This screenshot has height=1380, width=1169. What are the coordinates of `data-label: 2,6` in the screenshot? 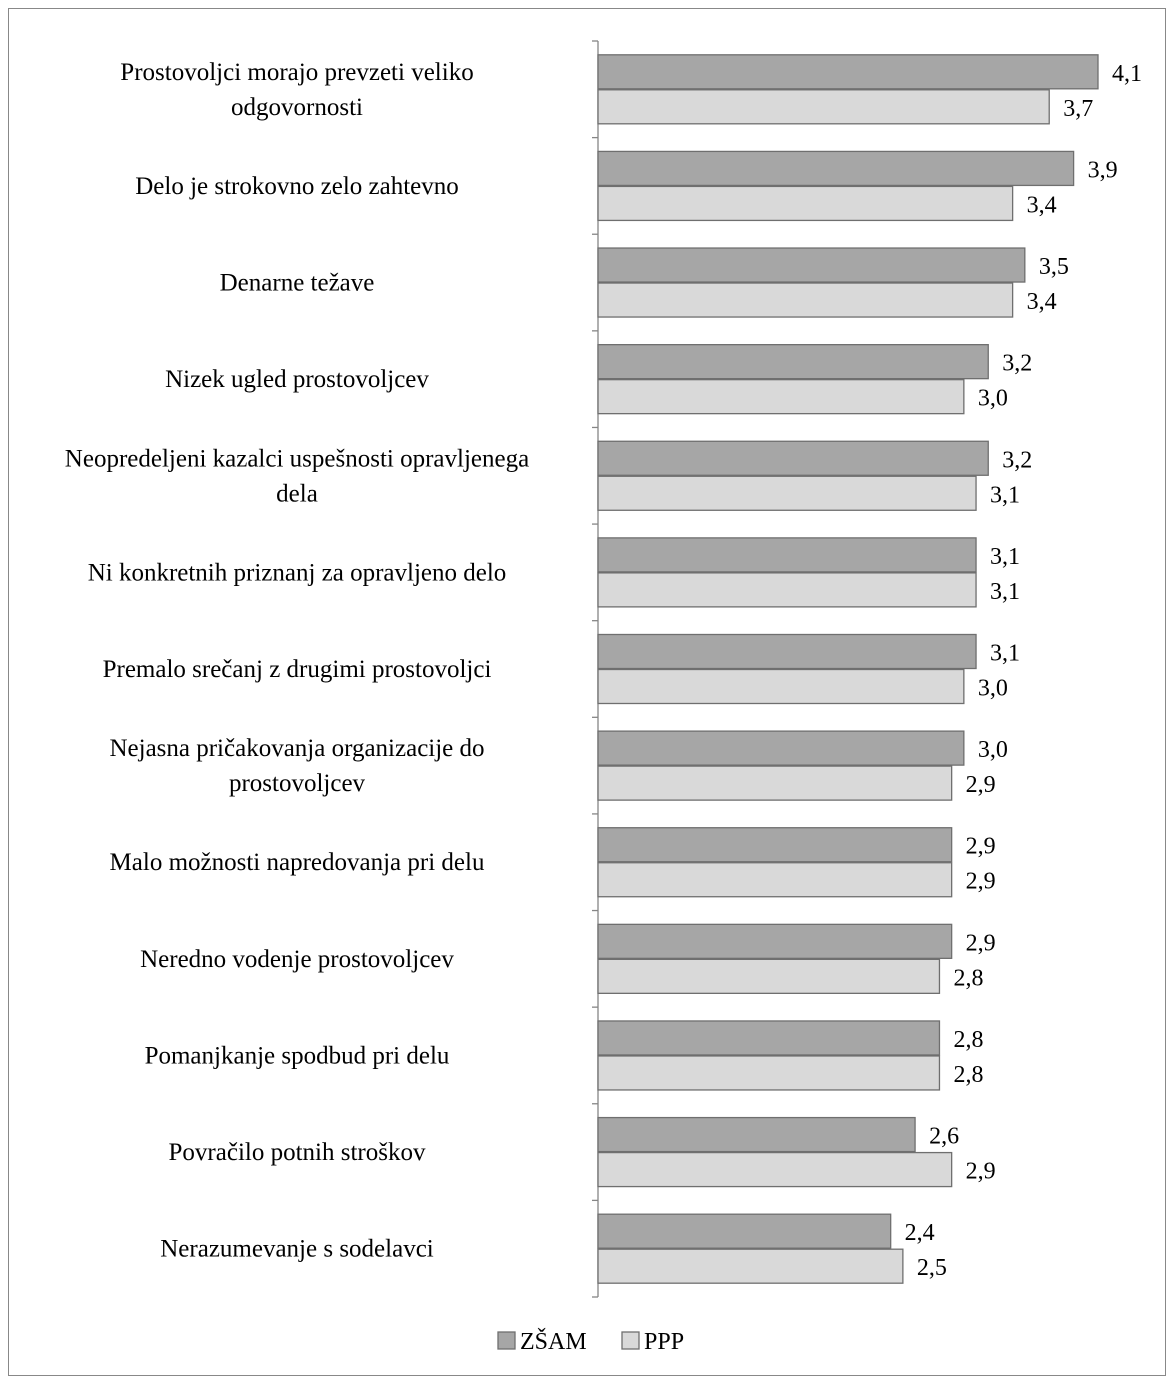 It's located at (944, 1137).